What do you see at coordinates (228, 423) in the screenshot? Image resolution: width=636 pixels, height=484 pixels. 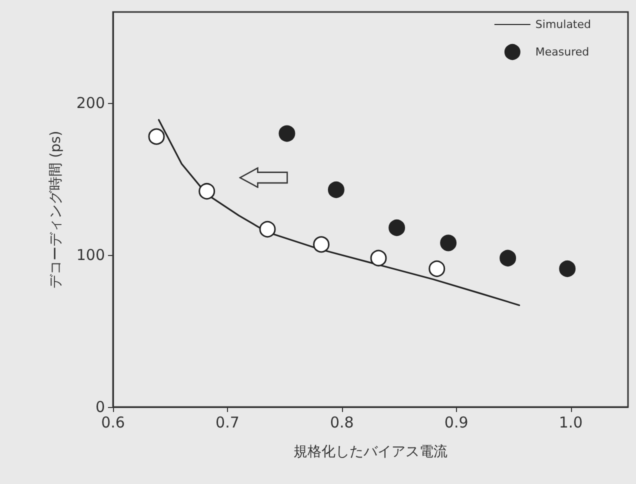 I see `x-tick-label: 0.7` at bounding box center [228, 423].